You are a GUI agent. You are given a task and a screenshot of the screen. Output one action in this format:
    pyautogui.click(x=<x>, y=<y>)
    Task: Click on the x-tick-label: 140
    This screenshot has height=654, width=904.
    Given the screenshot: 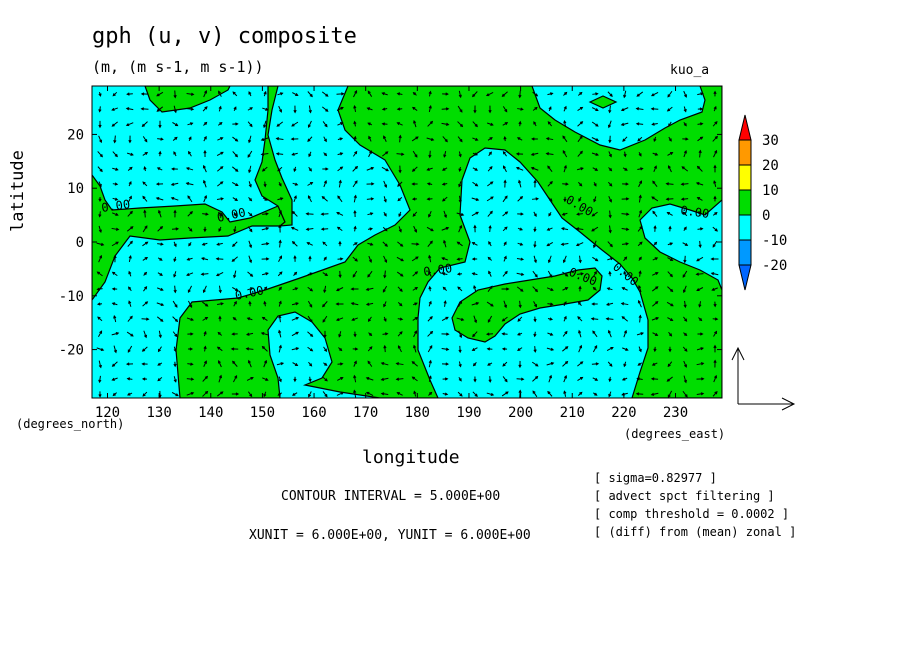 What is the action you would take?
    pyautogui.click(x=210, y=413)
    